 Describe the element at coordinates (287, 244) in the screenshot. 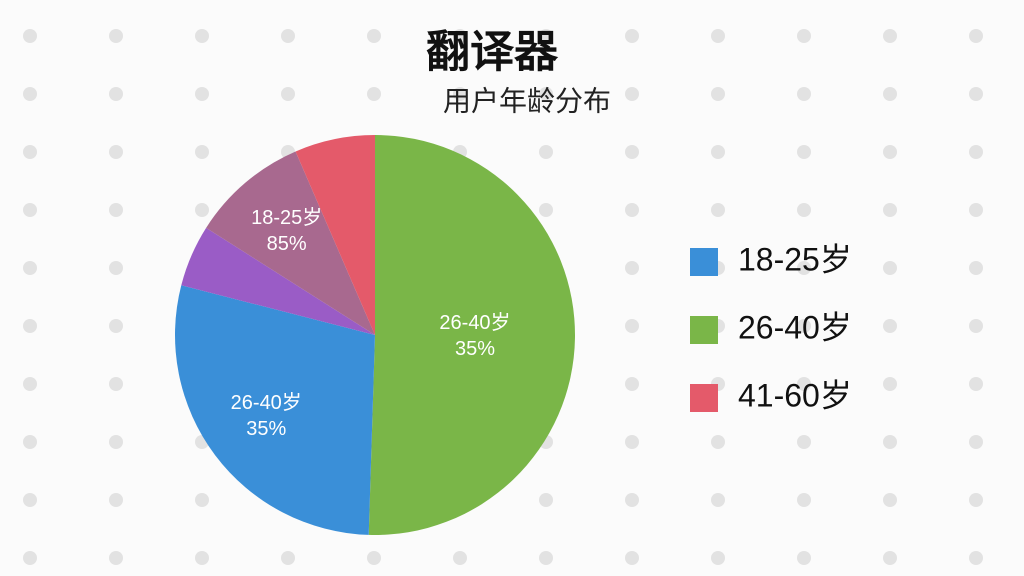

I see `slice-value-label: 85%` at that location.